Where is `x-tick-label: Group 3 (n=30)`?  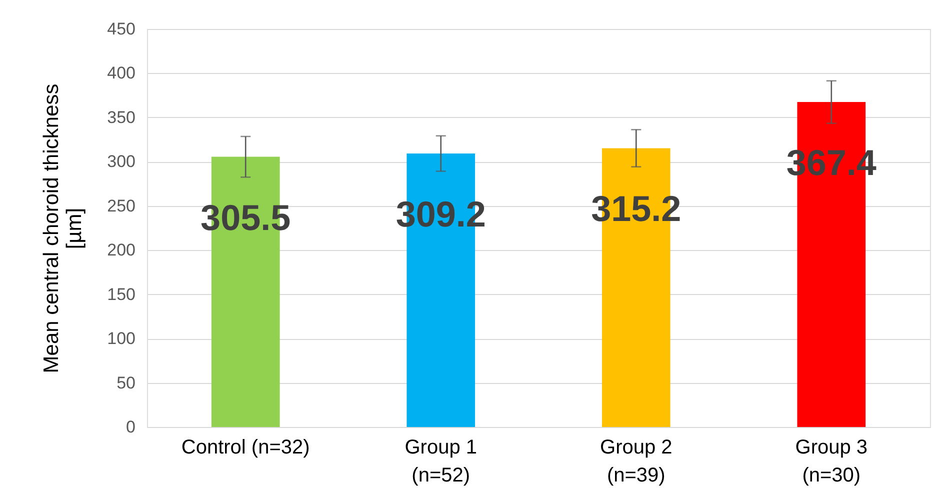
x-tick-label: Group 3 (n=30) is located at coordinates (831, 461).